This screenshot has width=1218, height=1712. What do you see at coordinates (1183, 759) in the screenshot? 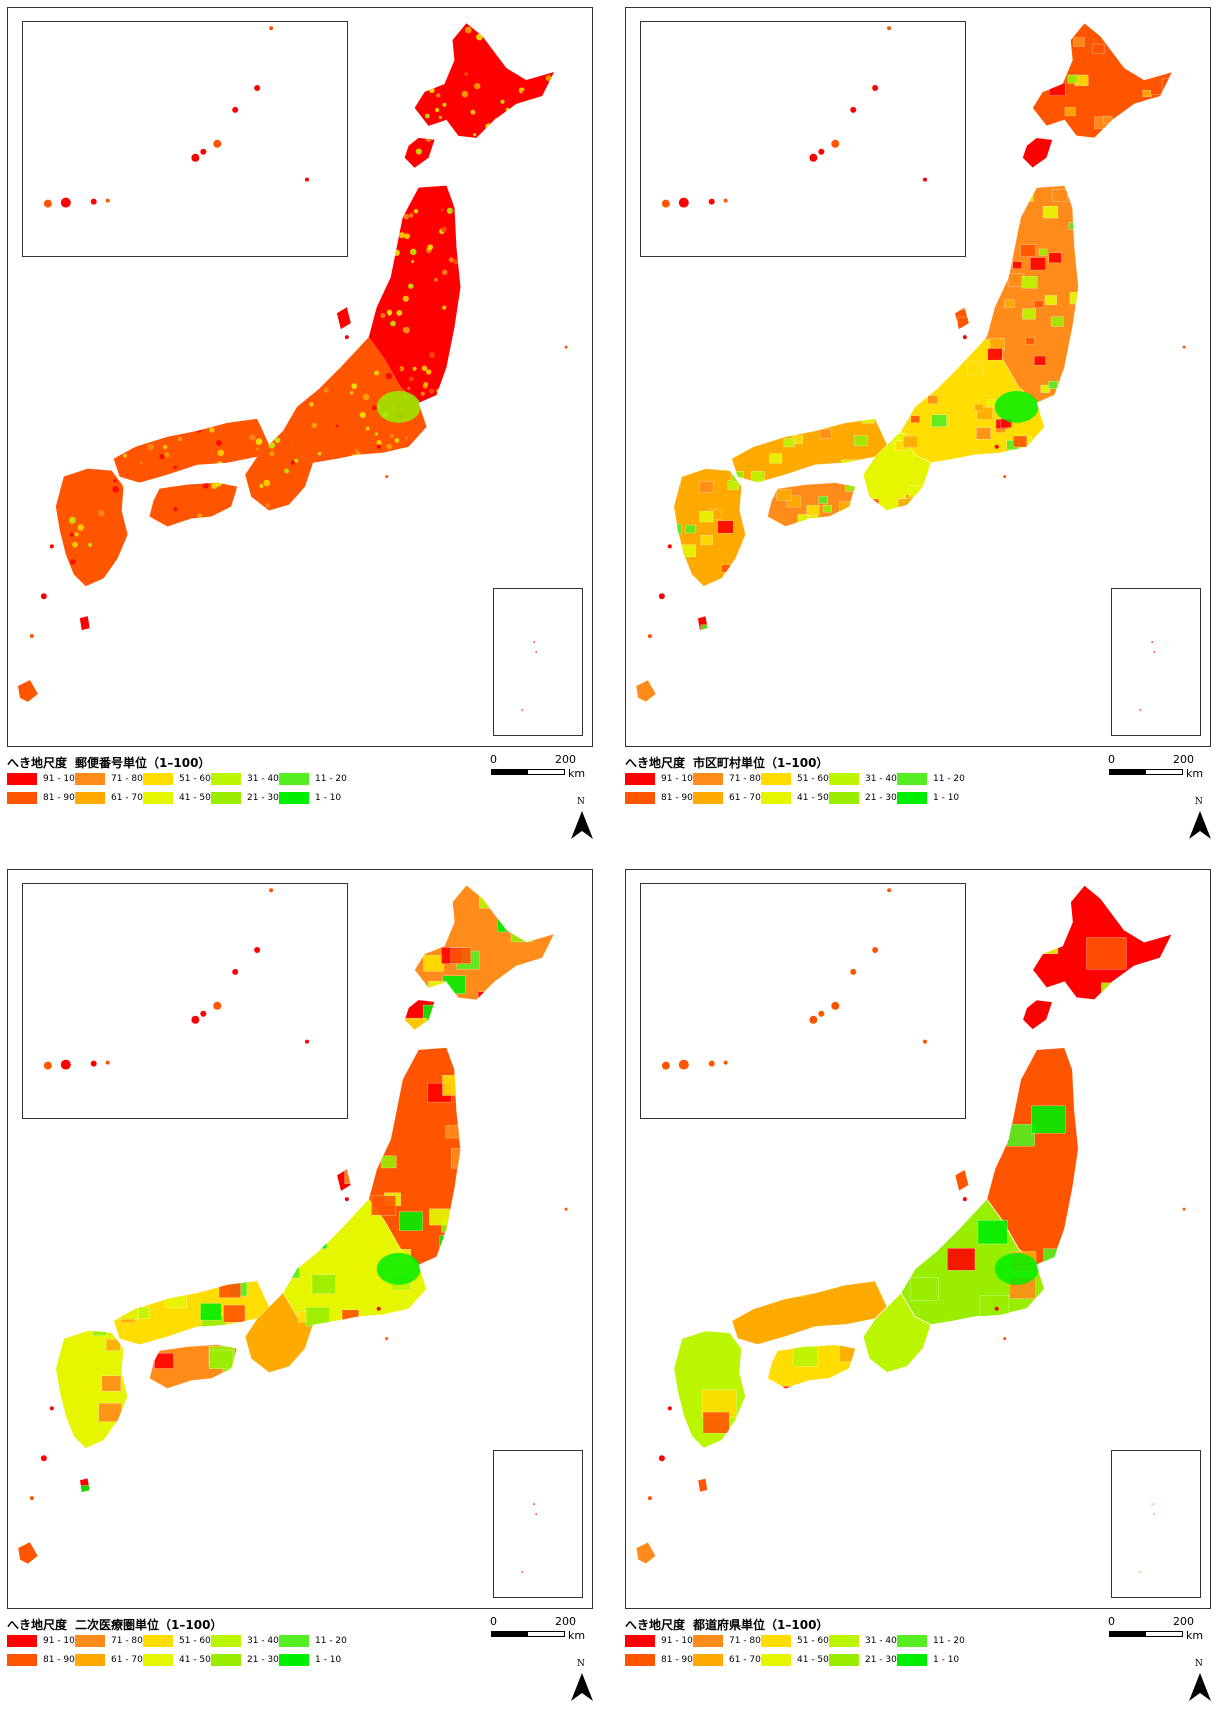
I see `scale-end: 200` at bounding box center [1183, 759].